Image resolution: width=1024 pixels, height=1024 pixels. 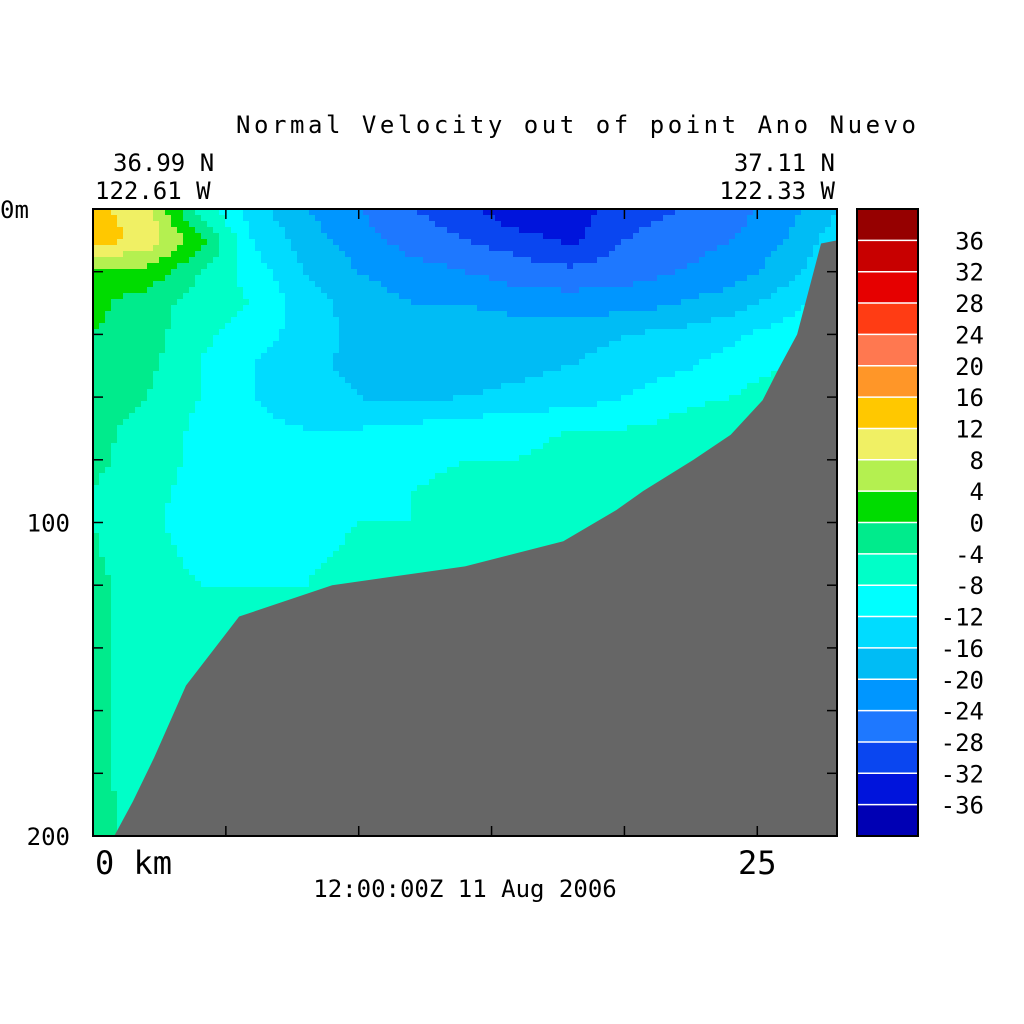 I want to click on right-lat-label: 37.11 N, so click(x=784, y=163).